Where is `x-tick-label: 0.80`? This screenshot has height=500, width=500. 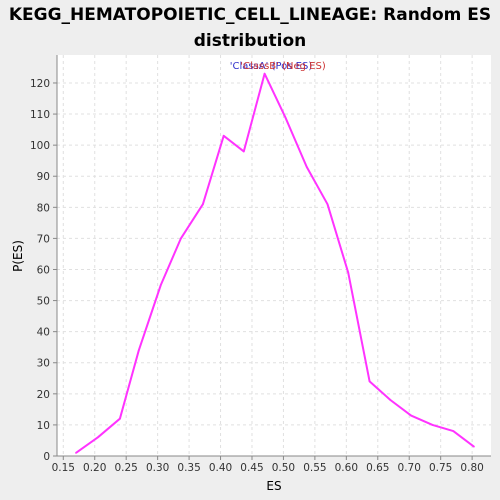 x-tick-label: 0.80 is located at coordinates (471, 468).